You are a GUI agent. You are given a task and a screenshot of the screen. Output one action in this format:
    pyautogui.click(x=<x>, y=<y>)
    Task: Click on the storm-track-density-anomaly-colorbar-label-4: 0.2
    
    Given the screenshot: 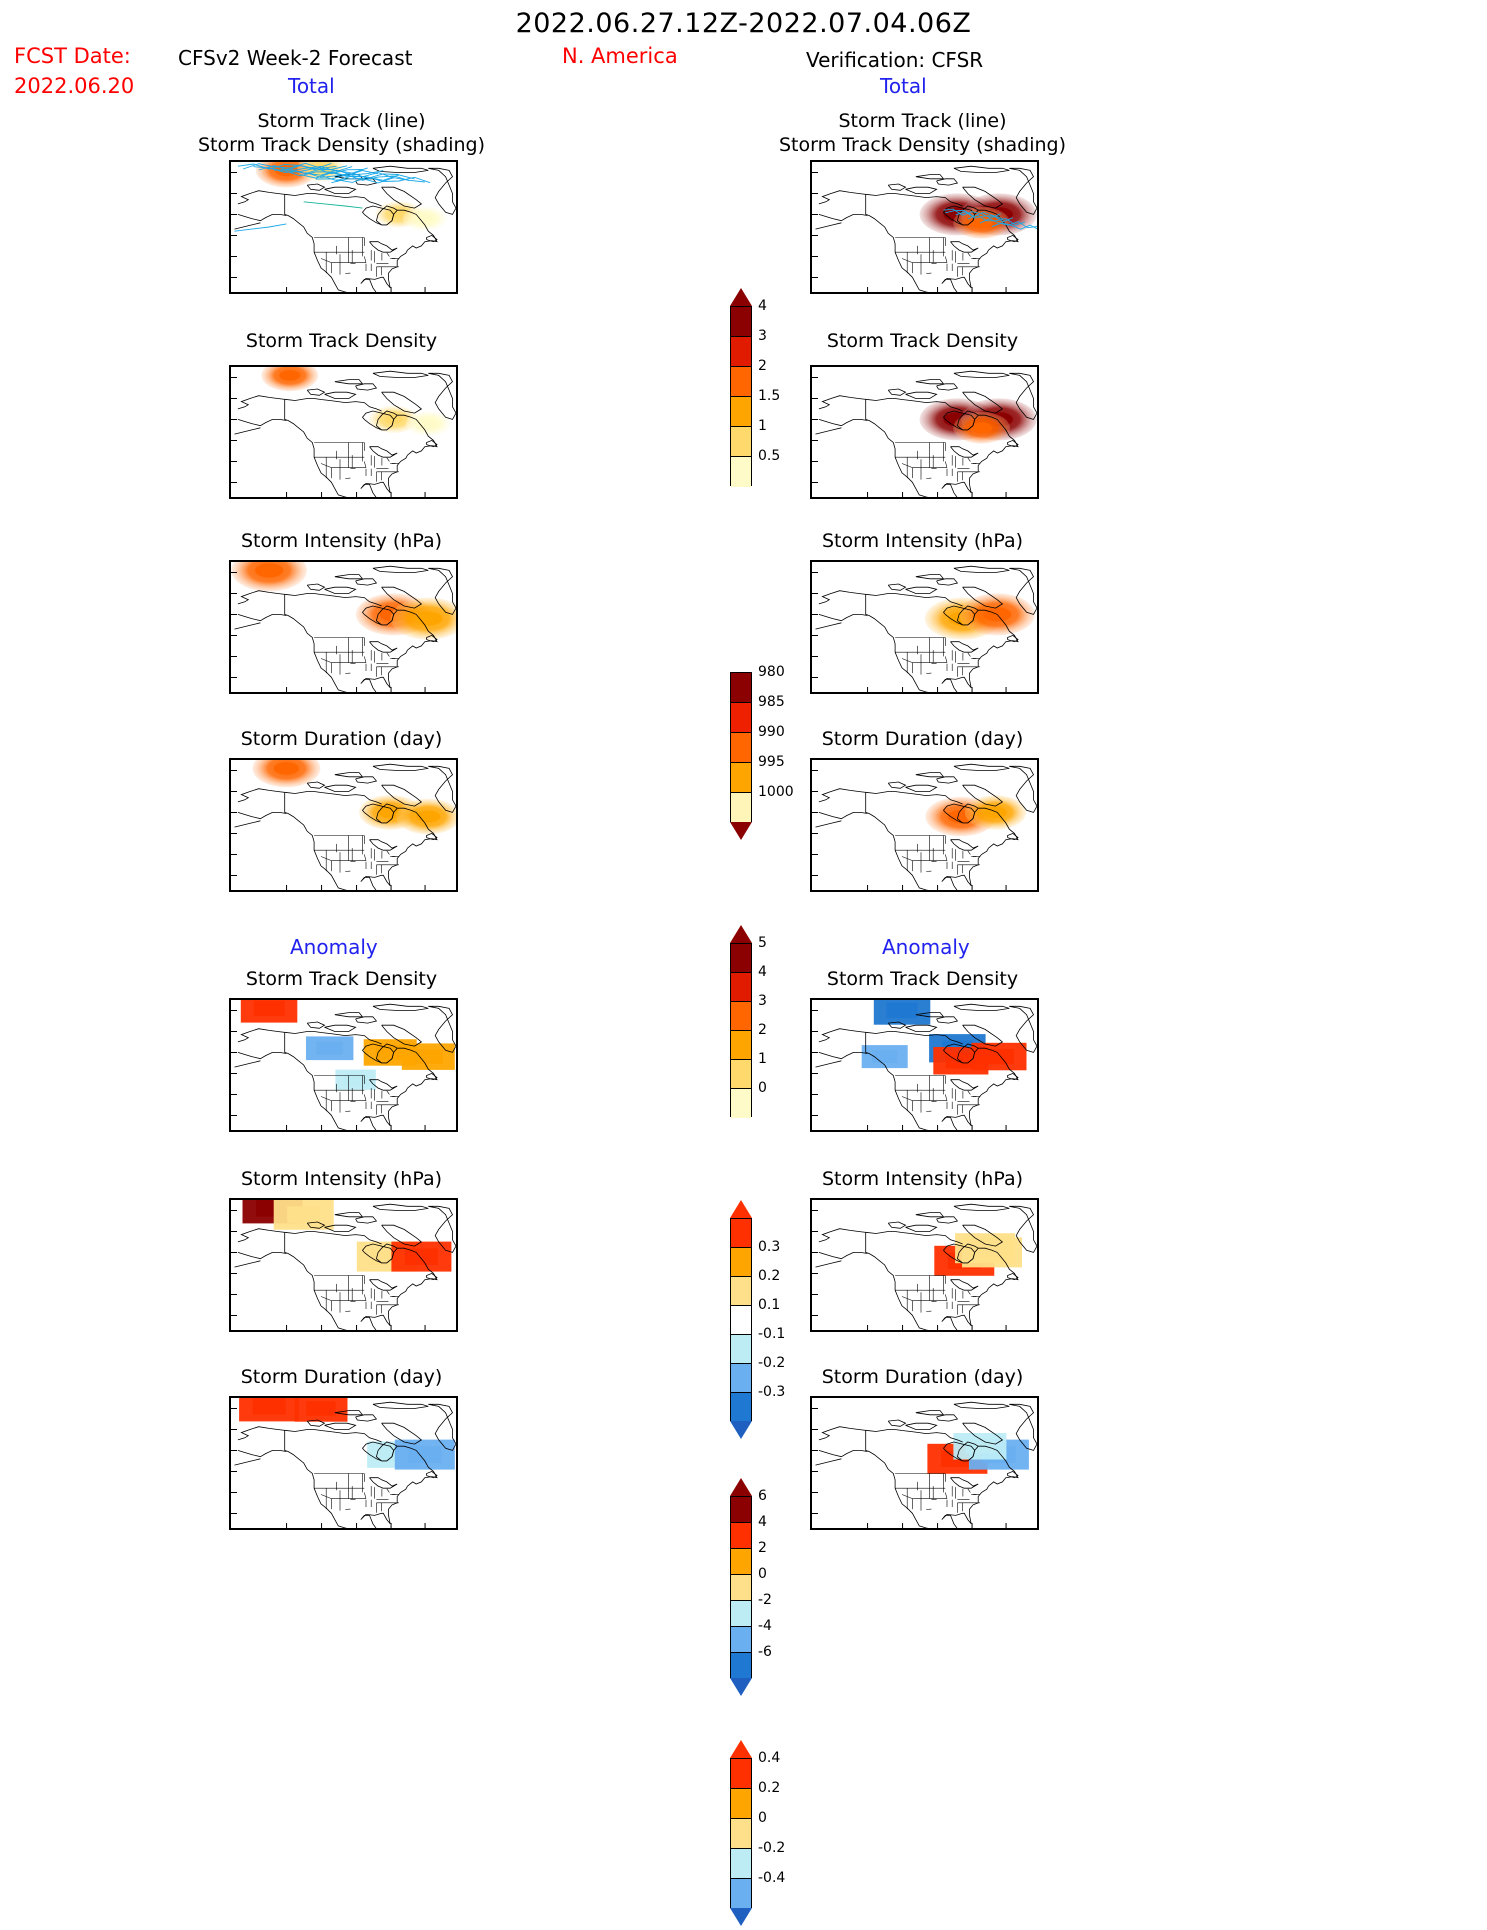 What is the action you would take?
    pyautogui.click(x=769, y=1276)
    